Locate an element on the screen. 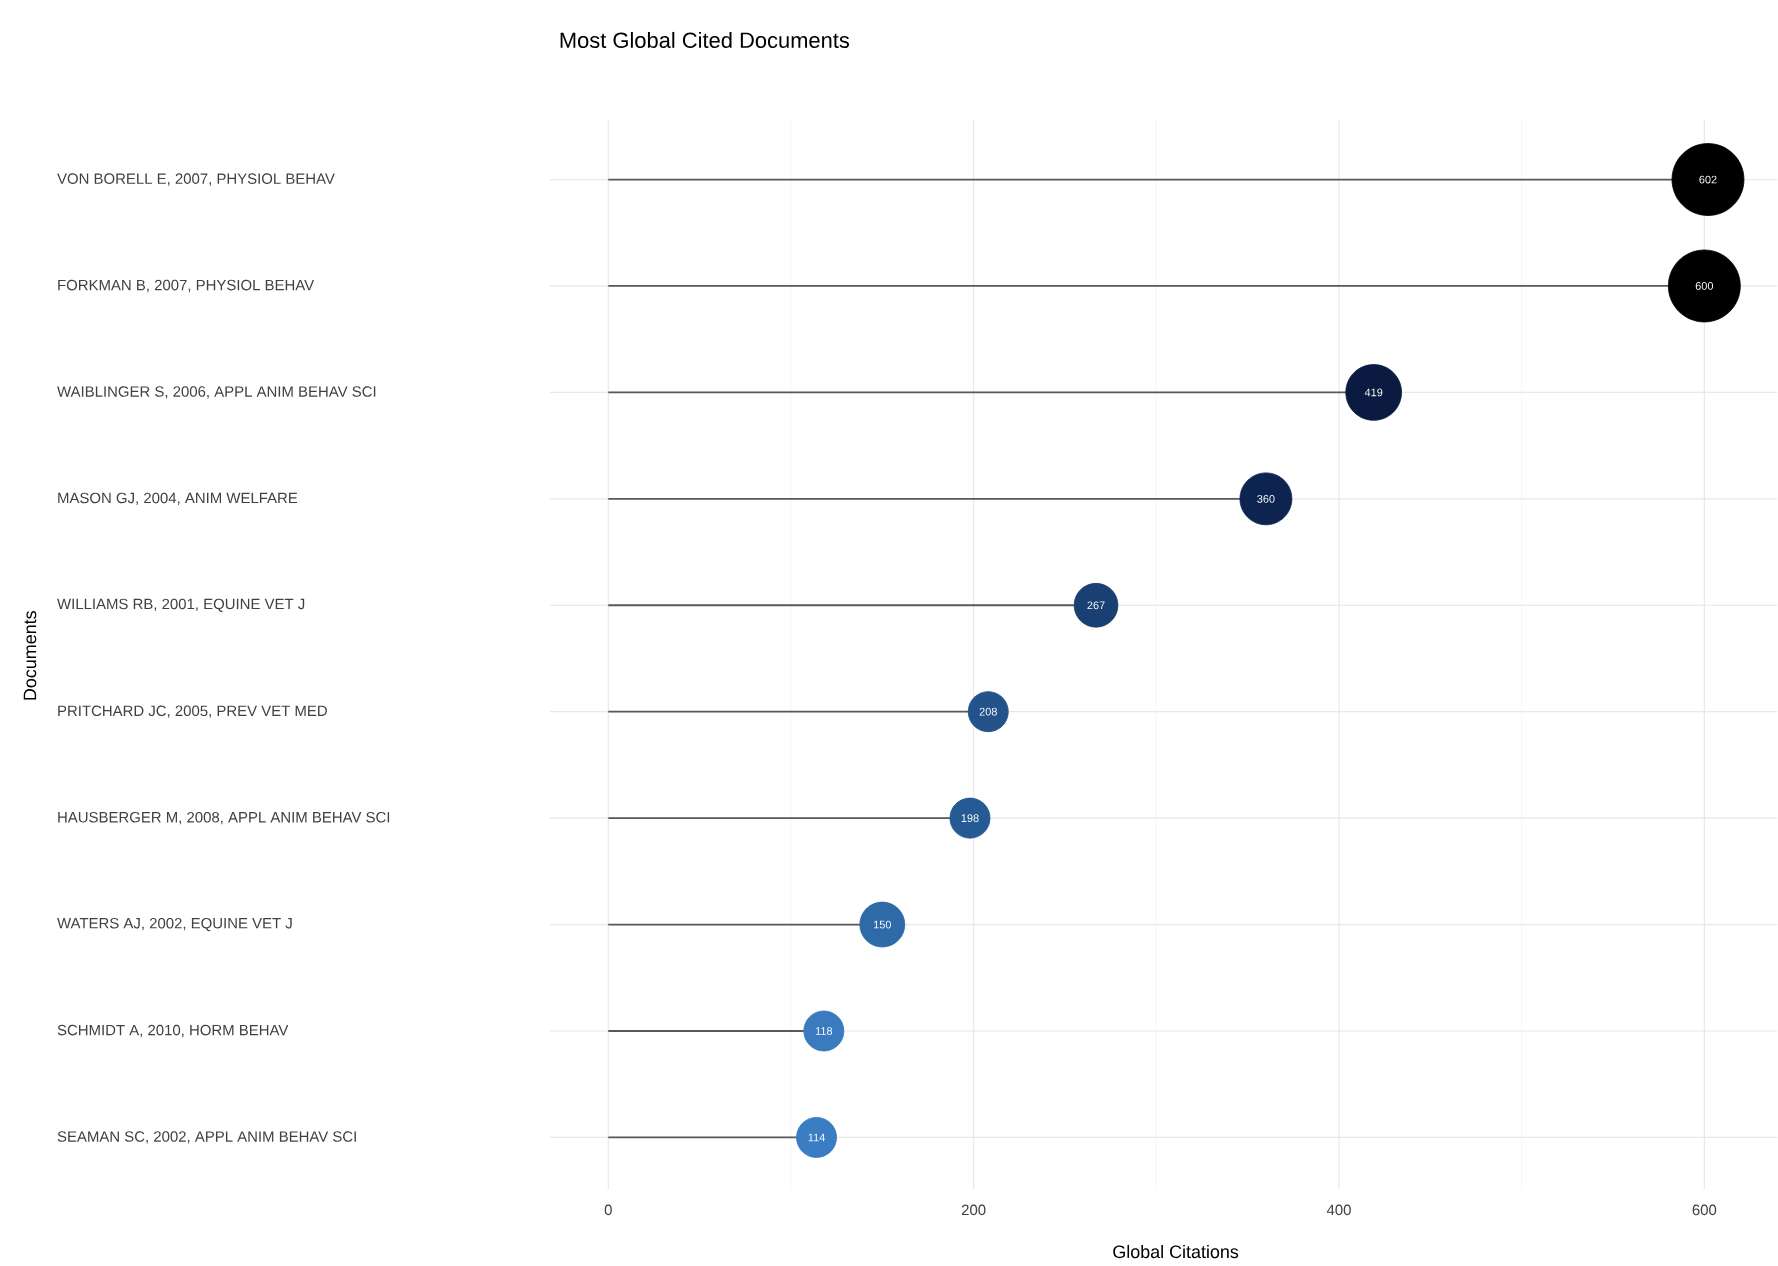  y-axis-title: Documents is located at coordinates (30, 655).